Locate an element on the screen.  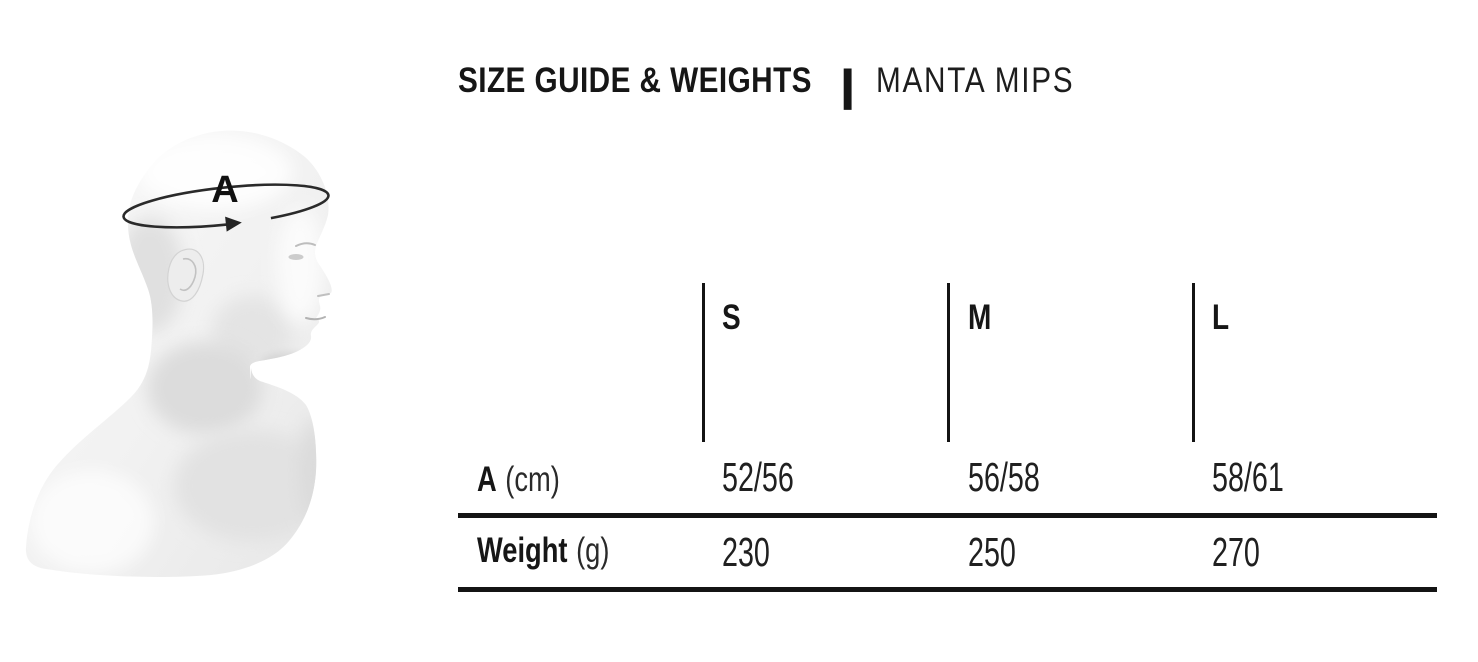
page-title: SIZE GUIDE & WEIGHTS is located at coordinates (635, 80).